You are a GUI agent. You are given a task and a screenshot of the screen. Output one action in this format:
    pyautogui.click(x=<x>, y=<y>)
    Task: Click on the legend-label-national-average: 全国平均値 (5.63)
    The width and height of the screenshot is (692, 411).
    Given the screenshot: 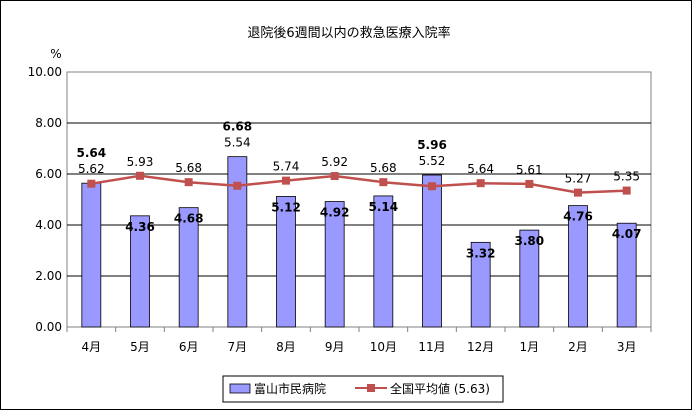 What is the action you would take?
    pyautogui.click(x=440, y=388)
    